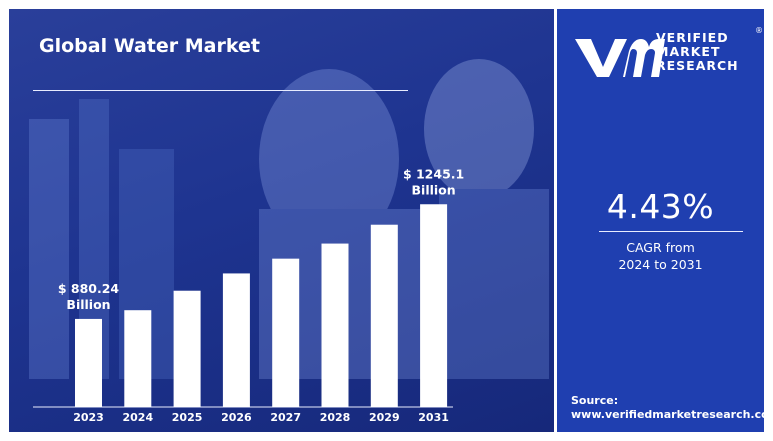 The image size is (773, 441). Describe the element at coordinates (236, 340) in the screenshot. I see `bar-2026` at that location.